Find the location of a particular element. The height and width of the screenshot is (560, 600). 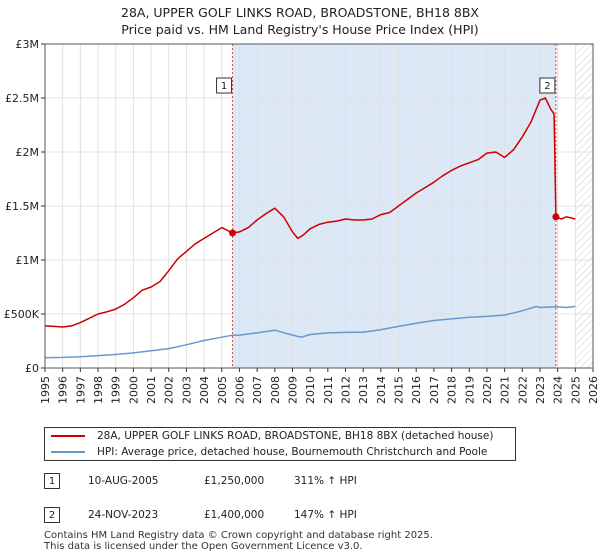

sale-label: 2 is located at coordinates (547, 86).